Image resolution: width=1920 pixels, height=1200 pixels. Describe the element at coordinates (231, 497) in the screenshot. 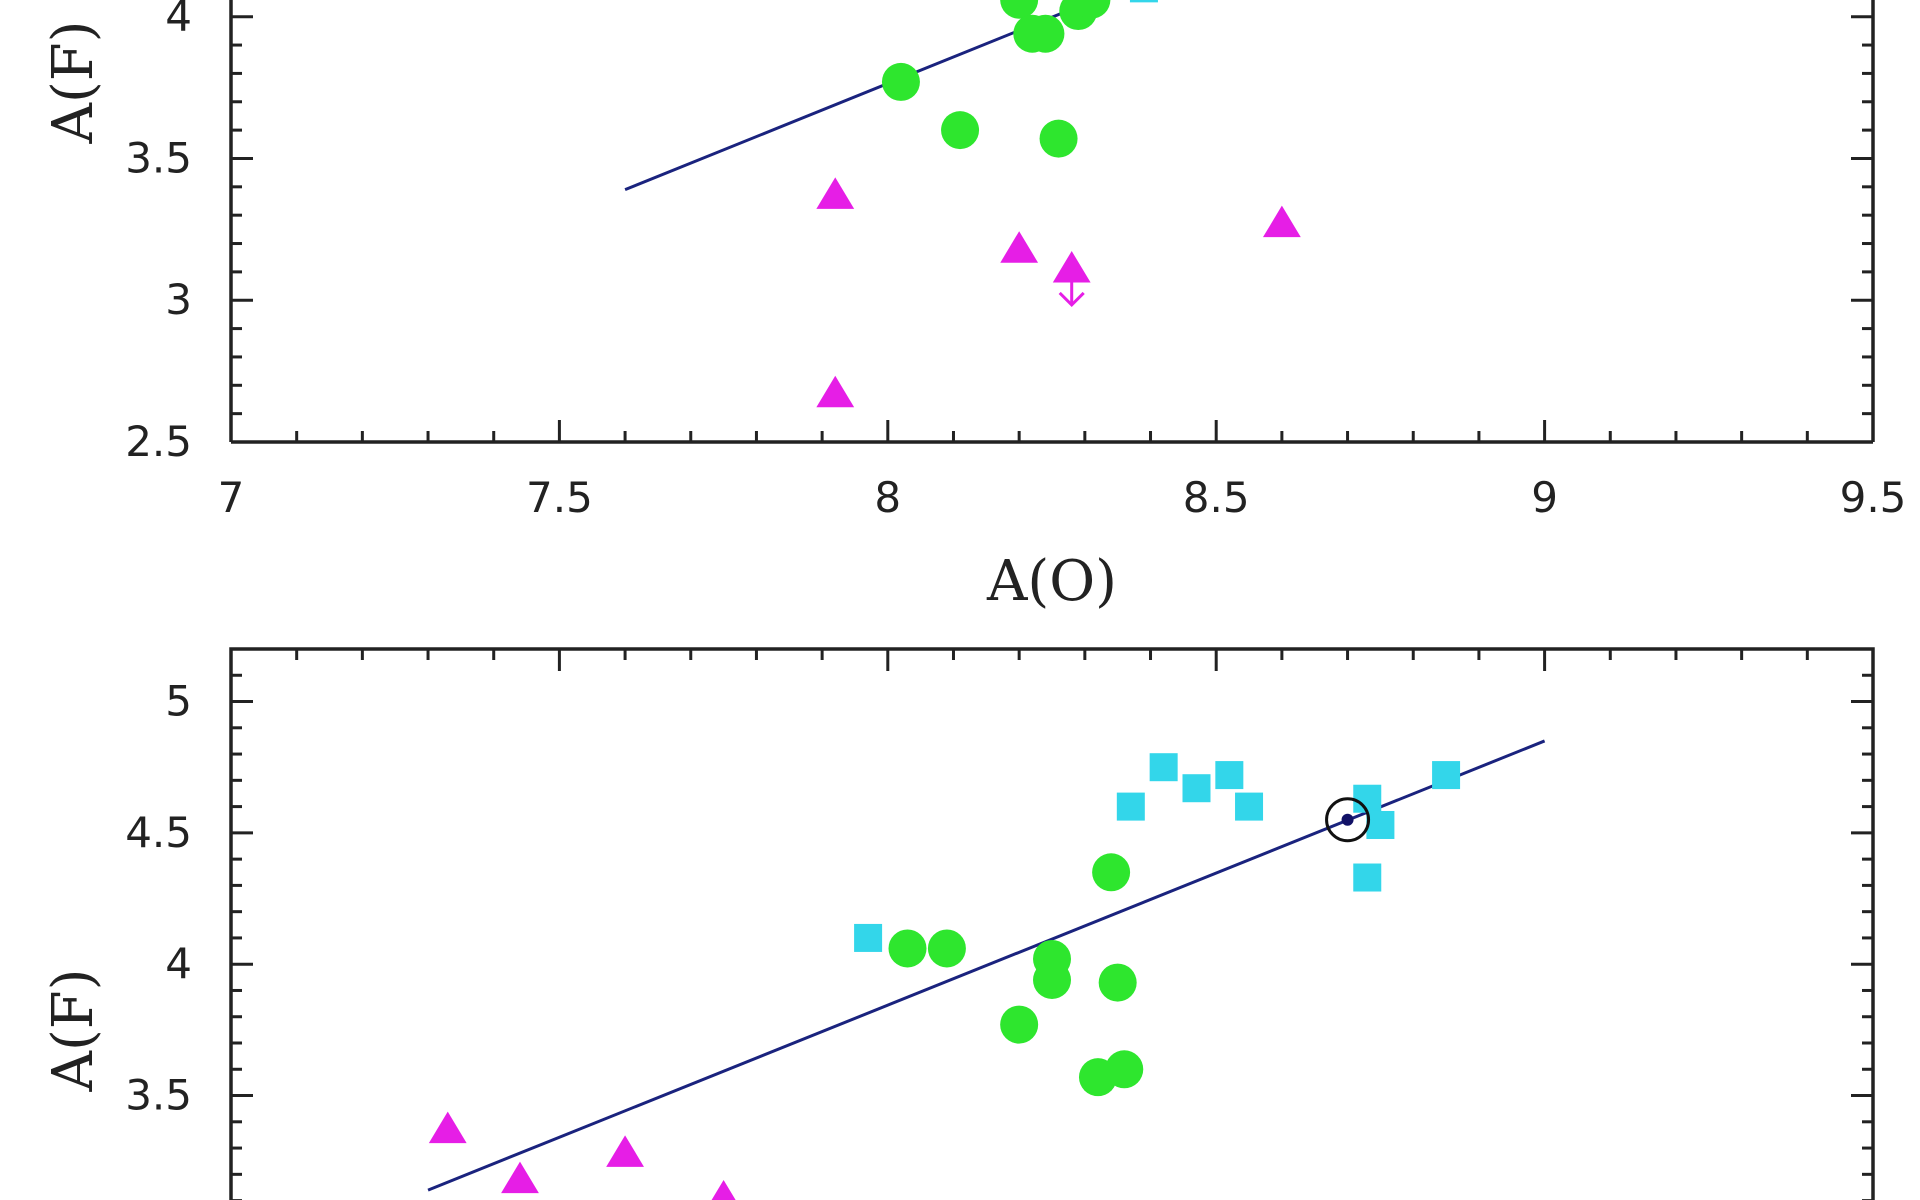

I see `x-tick-label: 7` at that location.